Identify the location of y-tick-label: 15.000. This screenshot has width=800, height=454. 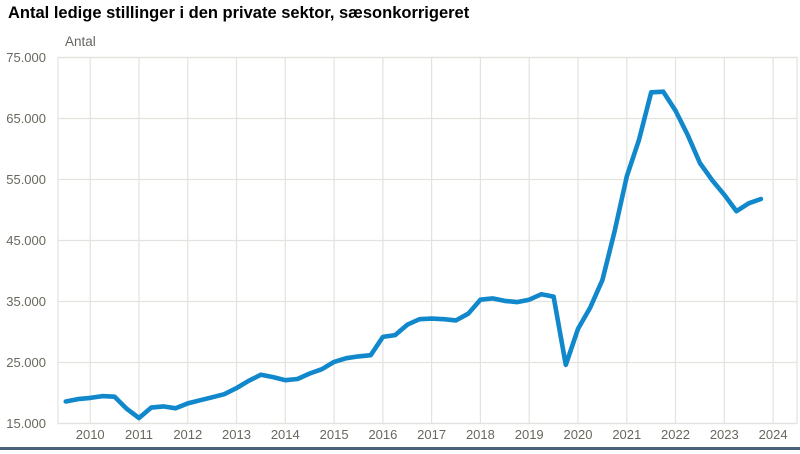
(26, 423).